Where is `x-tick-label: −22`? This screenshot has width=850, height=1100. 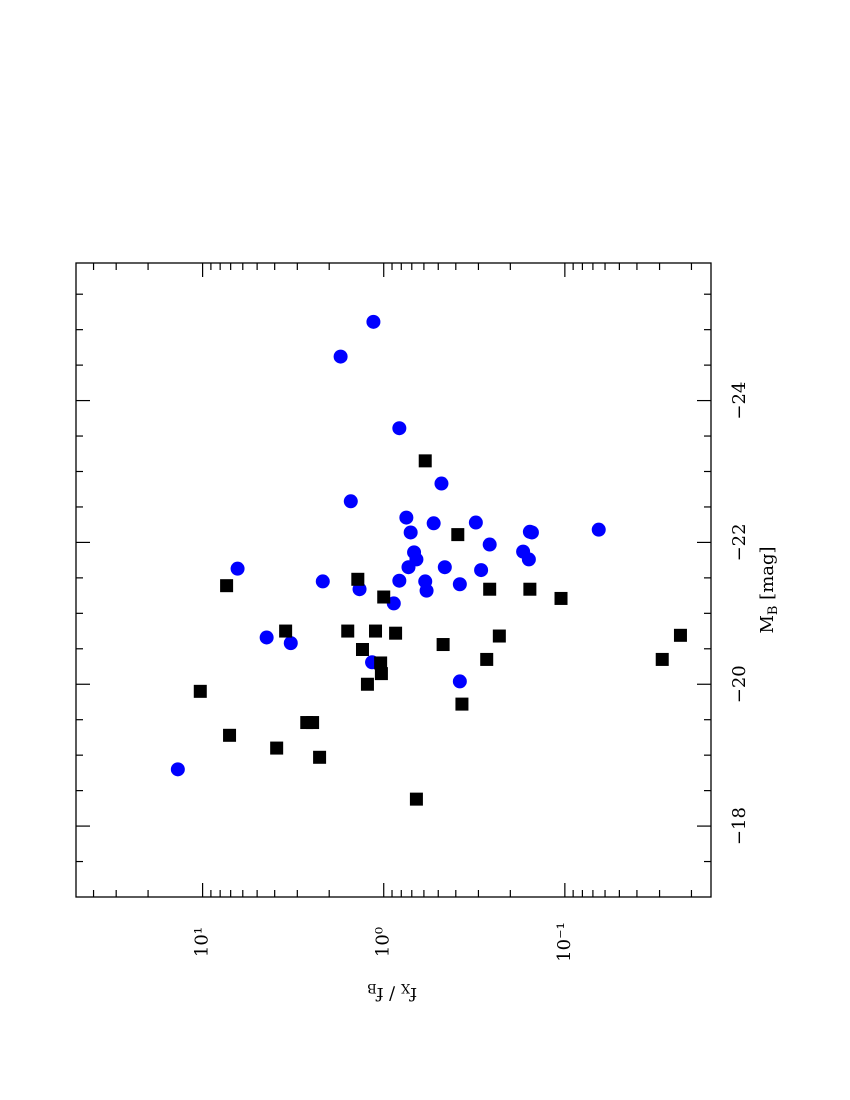
x-tick-label: −22 is located at coordinates (739, 542).